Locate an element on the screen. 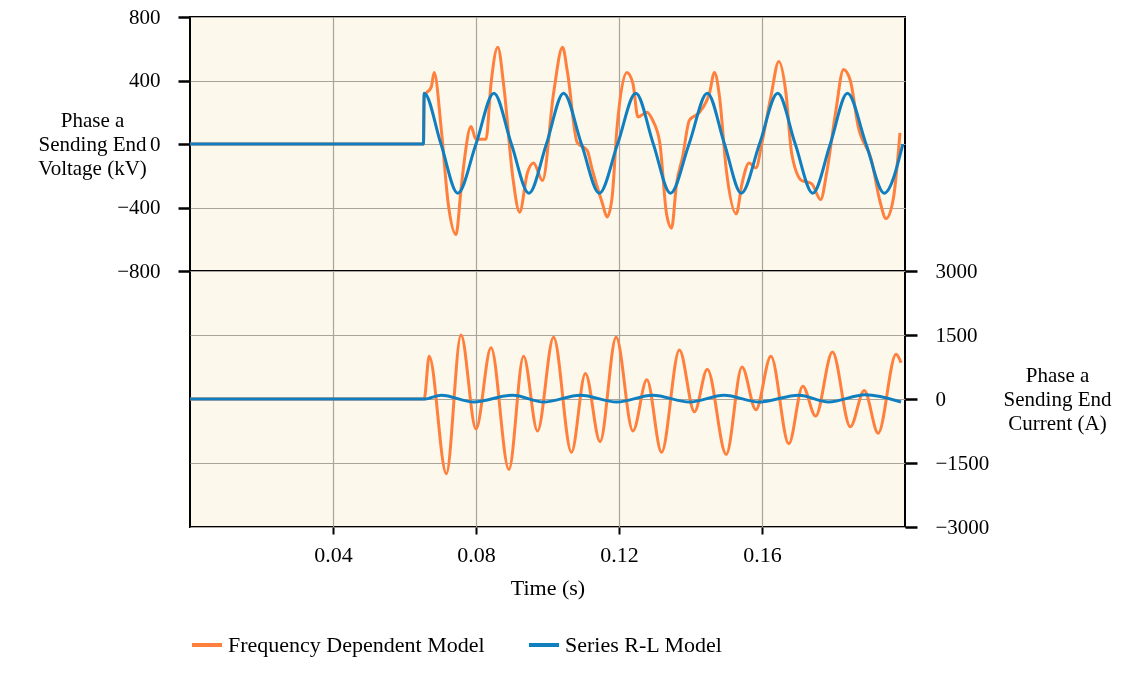  x-tick-label: 0.16 is located at coordinates (762, 554).